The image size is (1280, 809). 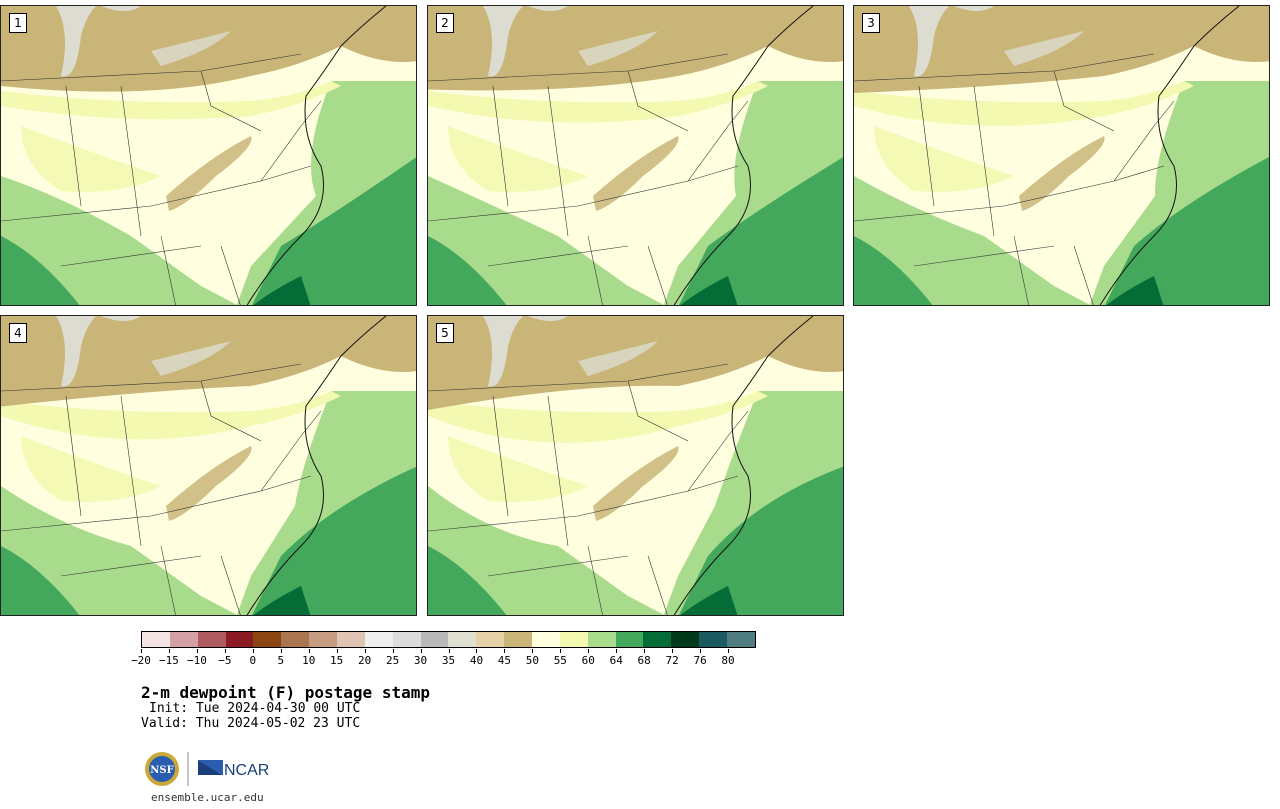 What do you see at coordinates (207, 797) in the screenshot?
I see `footer-url: ensemble.ucar.edu` at bounding box center [207, 797].